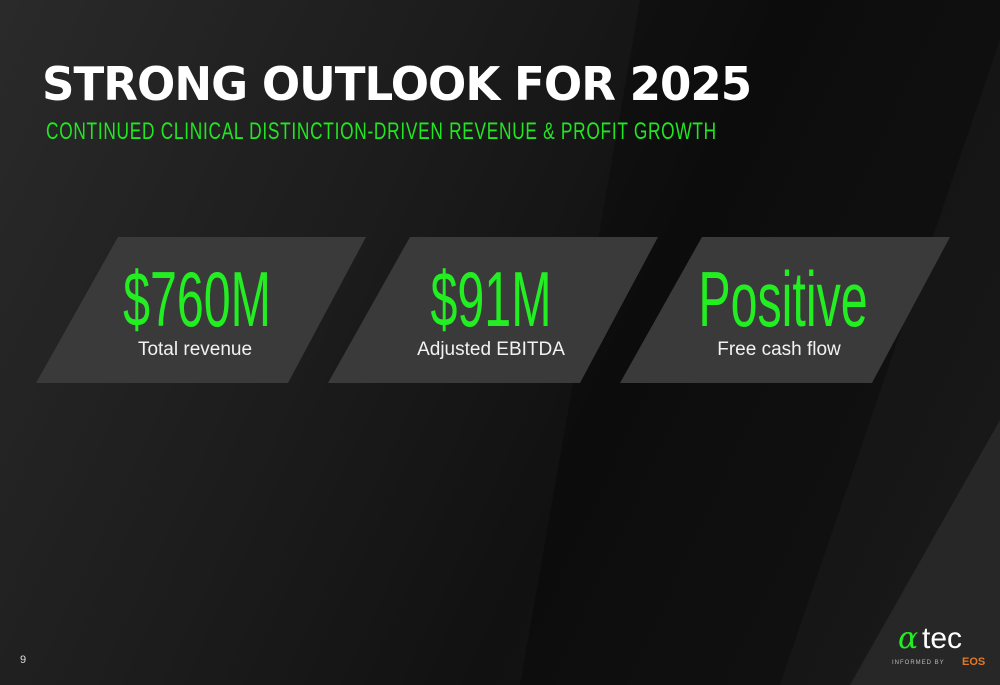  What do you see at coordinates (973, 662) in the screenshot?
I see `svg-text: EOS` at bounding box center [973, 662].